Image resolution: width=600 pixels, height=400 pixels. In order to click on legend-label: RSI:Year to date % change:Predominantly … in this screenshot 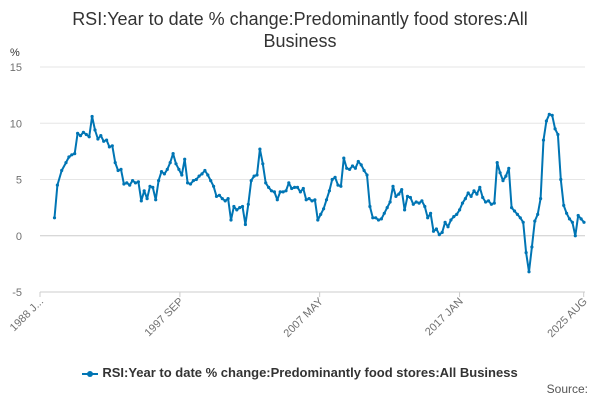, I will do `click(310, 372)`.